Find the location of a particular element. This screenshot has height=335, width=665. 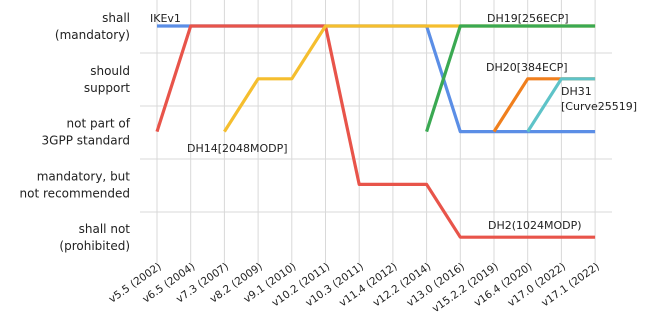

x-tick-label-13: v17.1 (2022) is located at coordinates (570, 285).